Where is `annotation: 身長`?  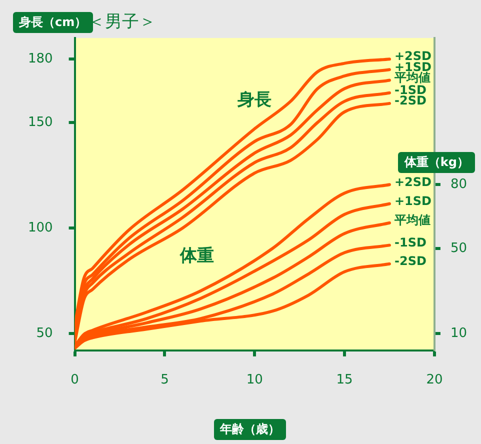
annotation: 身長 is located at coordinates (254, 100).